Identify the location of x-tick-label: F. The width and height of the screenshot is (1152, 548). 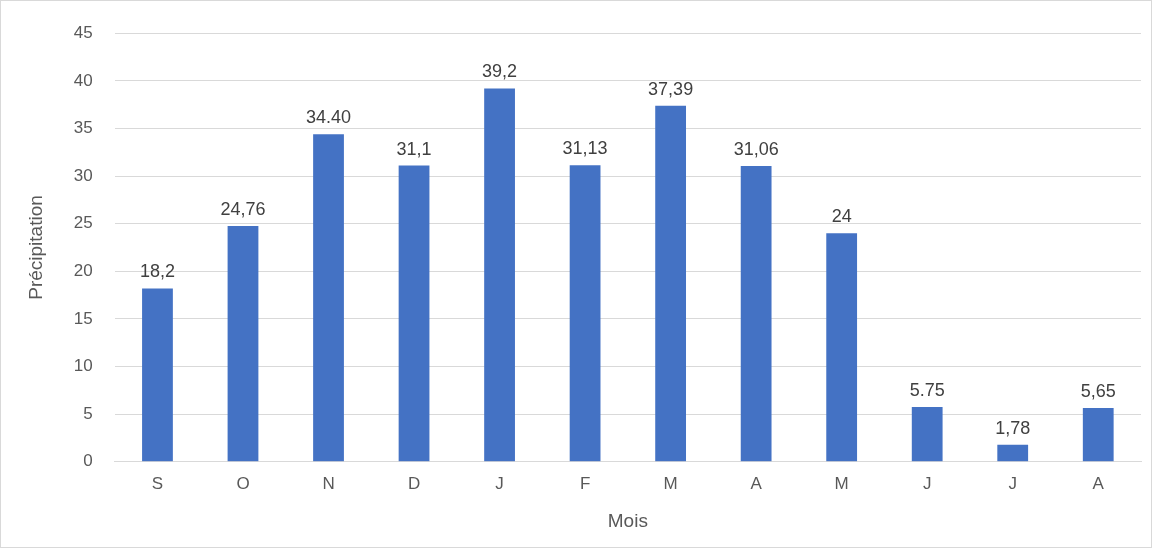
(585, 483).